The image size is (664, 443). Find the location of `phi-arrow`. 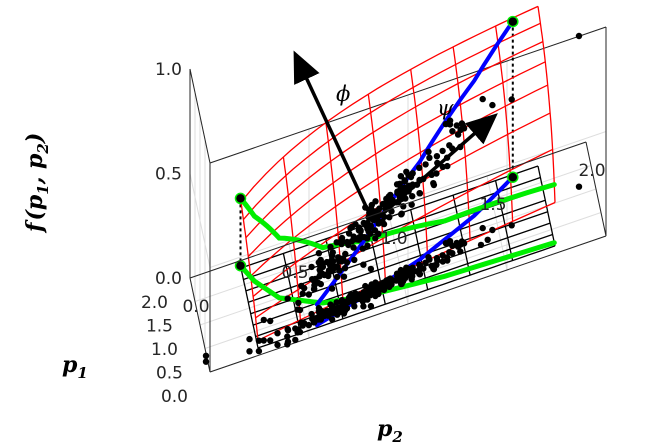

phi-arrow is located at coordinates (334, 136).